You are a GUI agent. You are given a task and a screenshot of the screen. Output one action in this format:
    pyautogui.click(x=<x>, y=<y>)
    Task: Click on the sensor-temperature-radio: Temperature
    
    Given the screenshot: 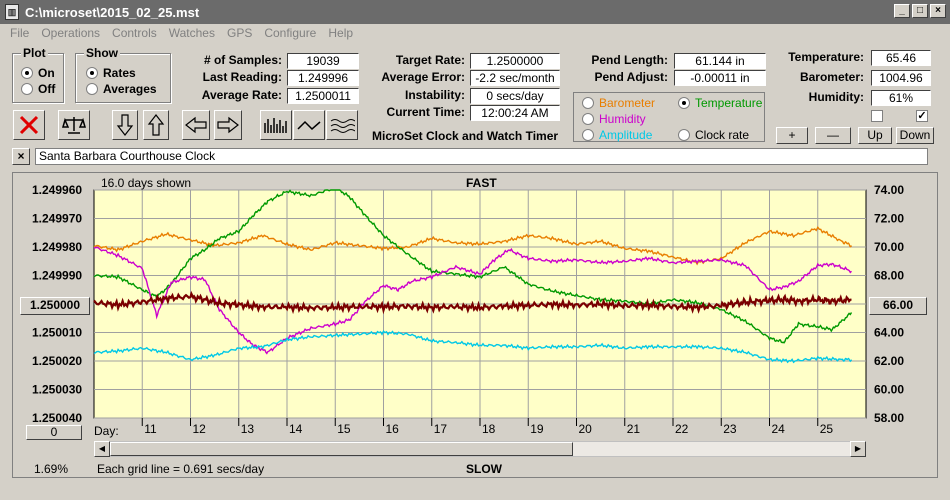 What is the action you would take?
    pyautogui.click(x=720, y=103)
    